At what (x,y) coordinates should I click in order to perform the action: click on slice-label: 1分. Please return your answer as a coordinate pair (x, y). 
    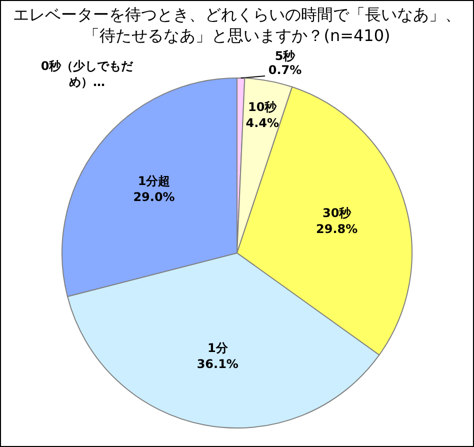
    Looking at the image, I should click on (217, 348).